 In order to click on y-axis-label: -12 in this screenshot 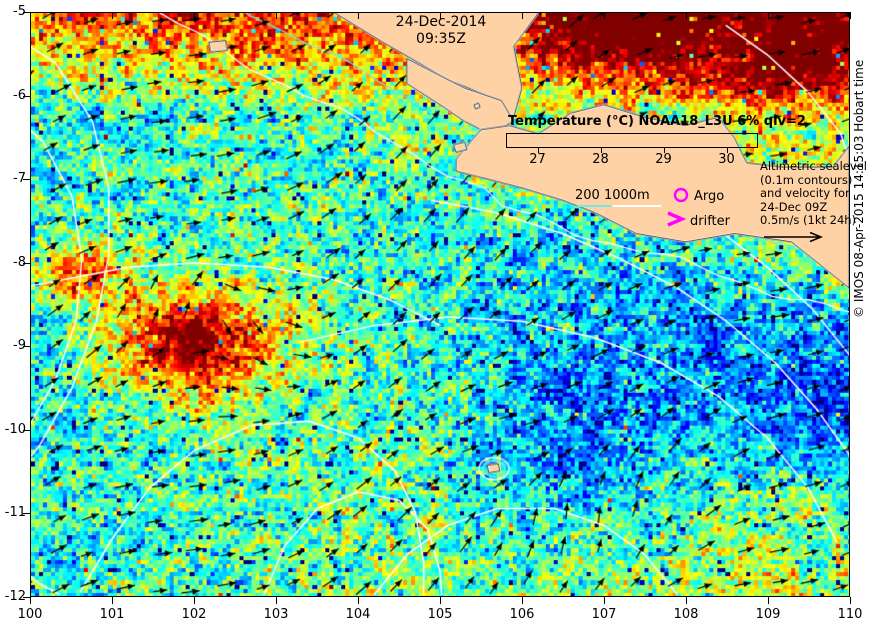, I will do `click(15, 596)`.